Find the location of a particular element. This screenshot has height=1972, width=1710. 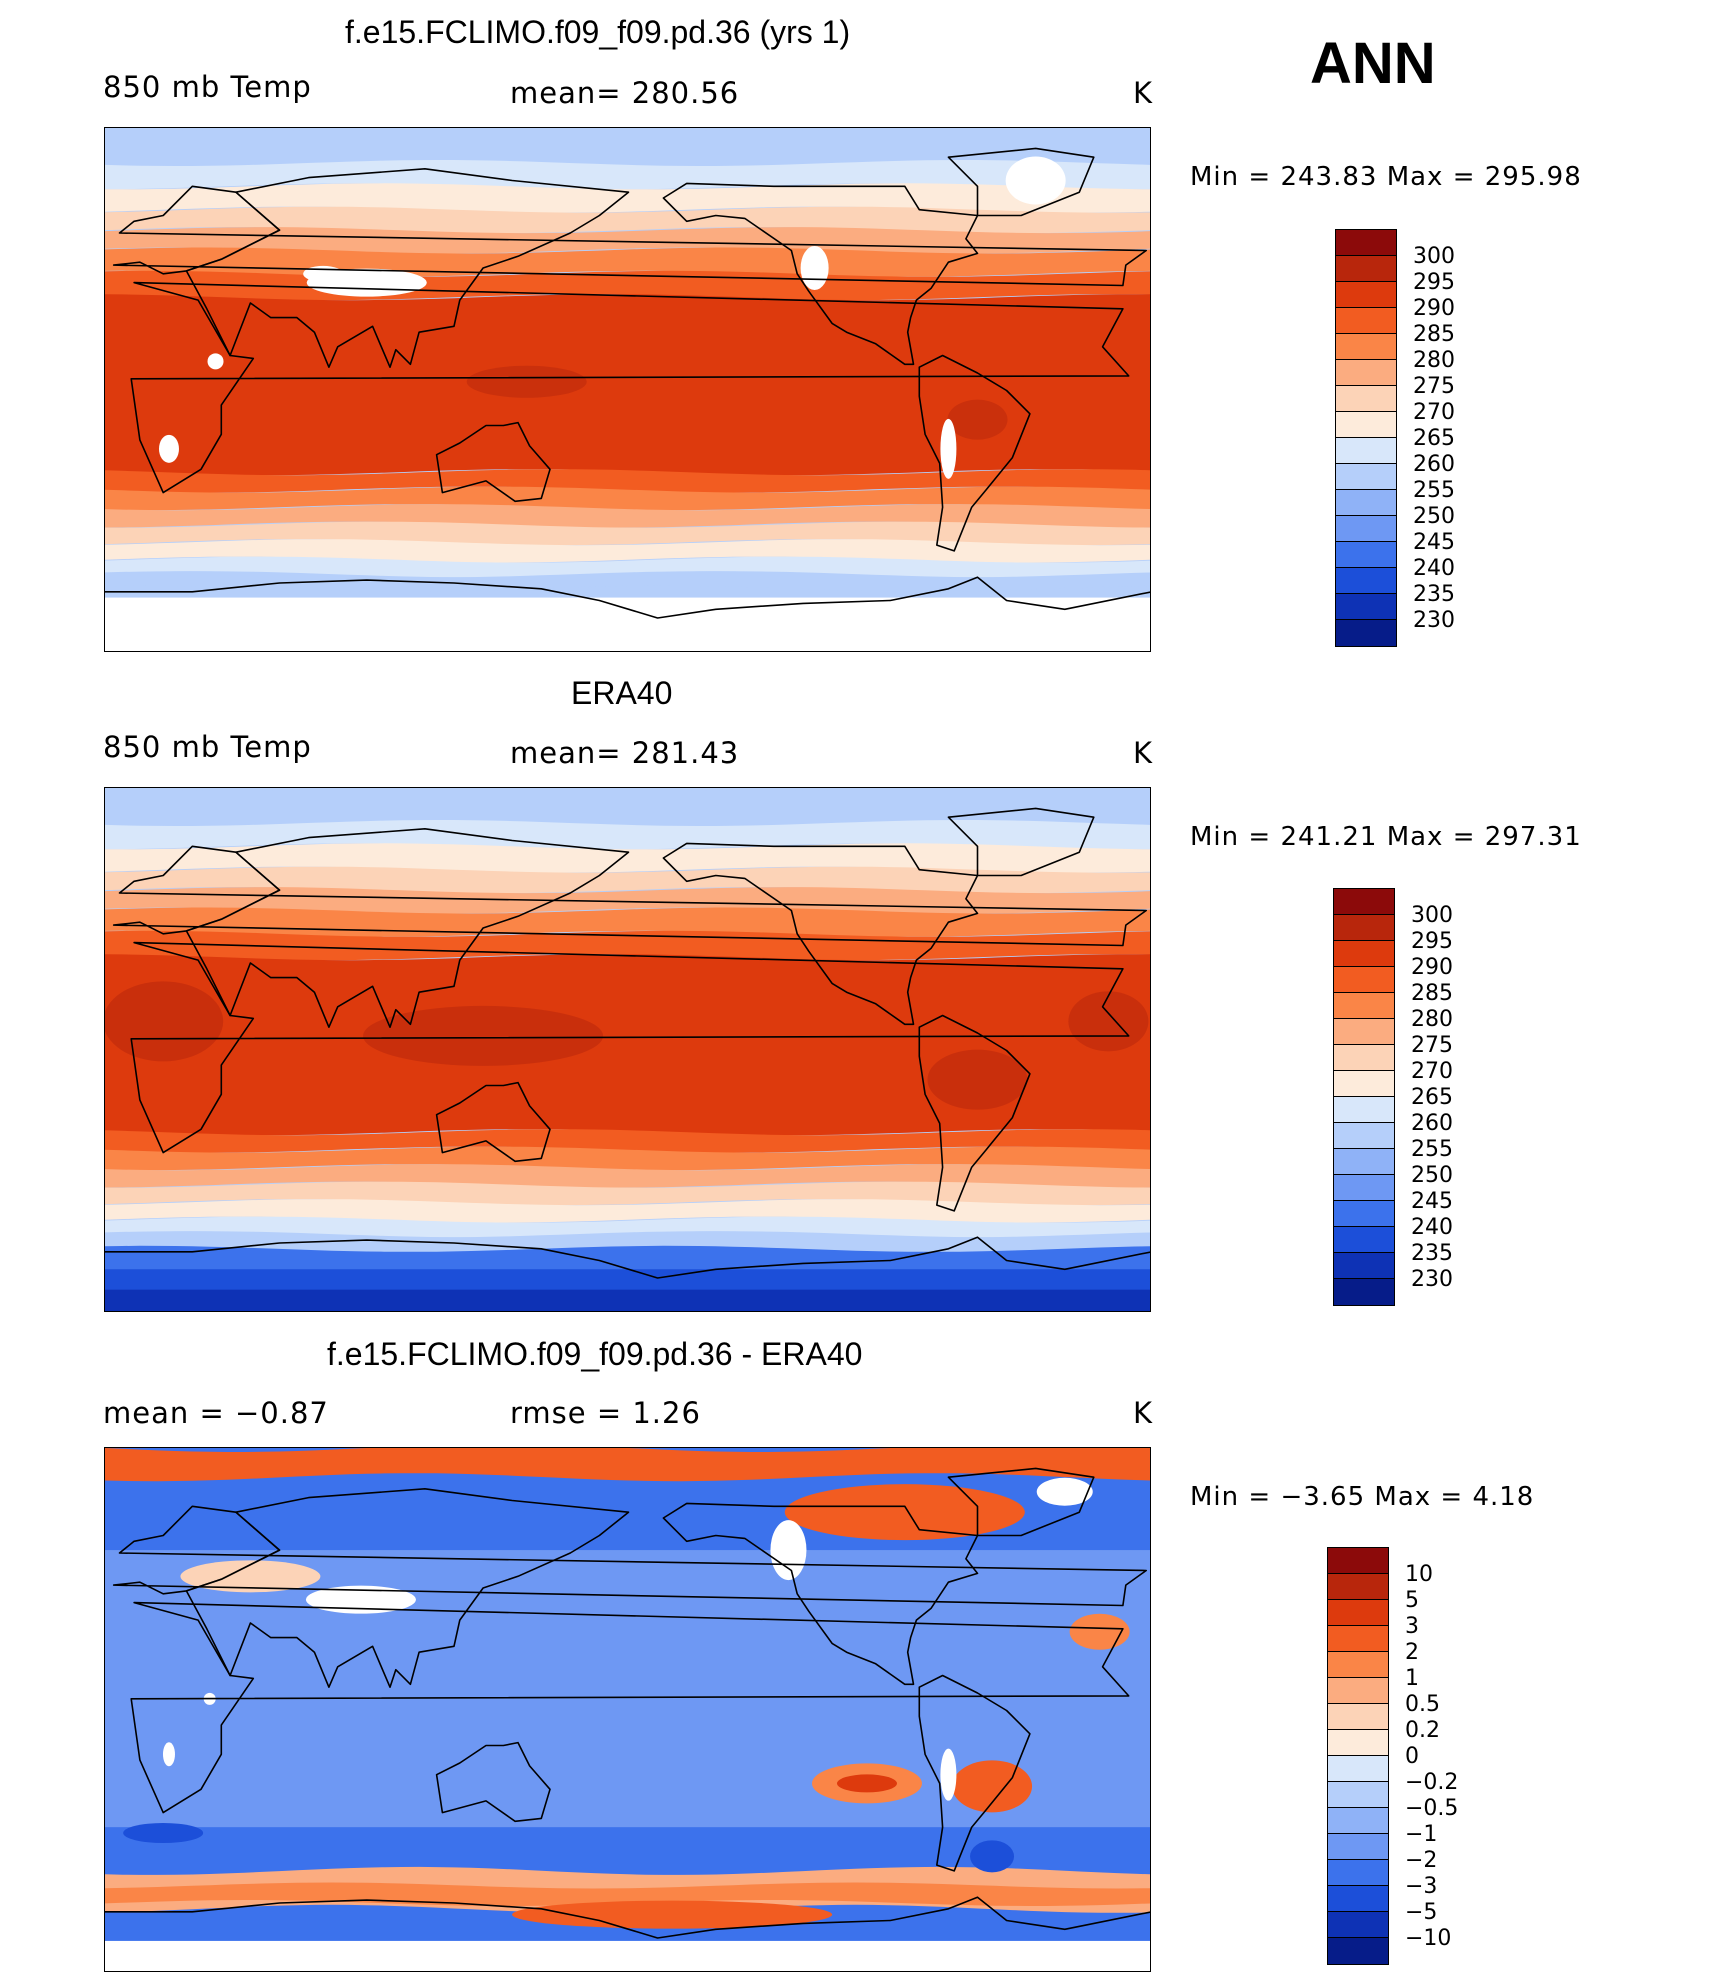

colorbar-tick-label: 5 is located at coordinates (1412, 1600).